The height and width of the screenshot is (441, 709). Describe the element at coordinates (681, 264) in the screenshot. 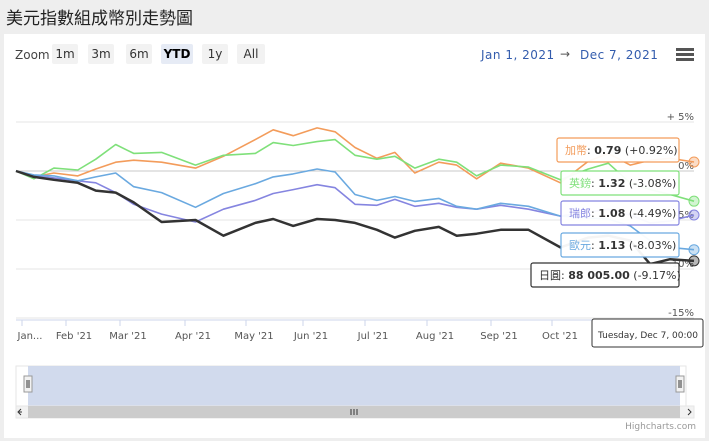

I see `y-tick-label: -10%` at that location.